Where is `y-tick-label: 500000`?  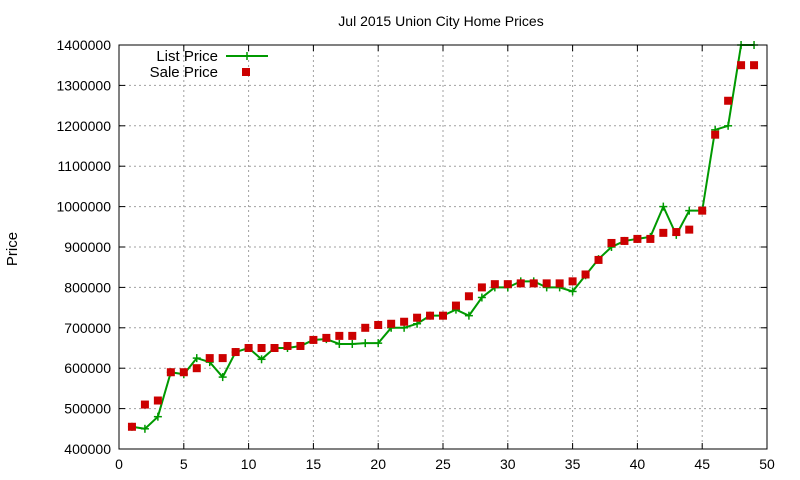 y-tick-label: 500000 is located at coordinates (87, 409).